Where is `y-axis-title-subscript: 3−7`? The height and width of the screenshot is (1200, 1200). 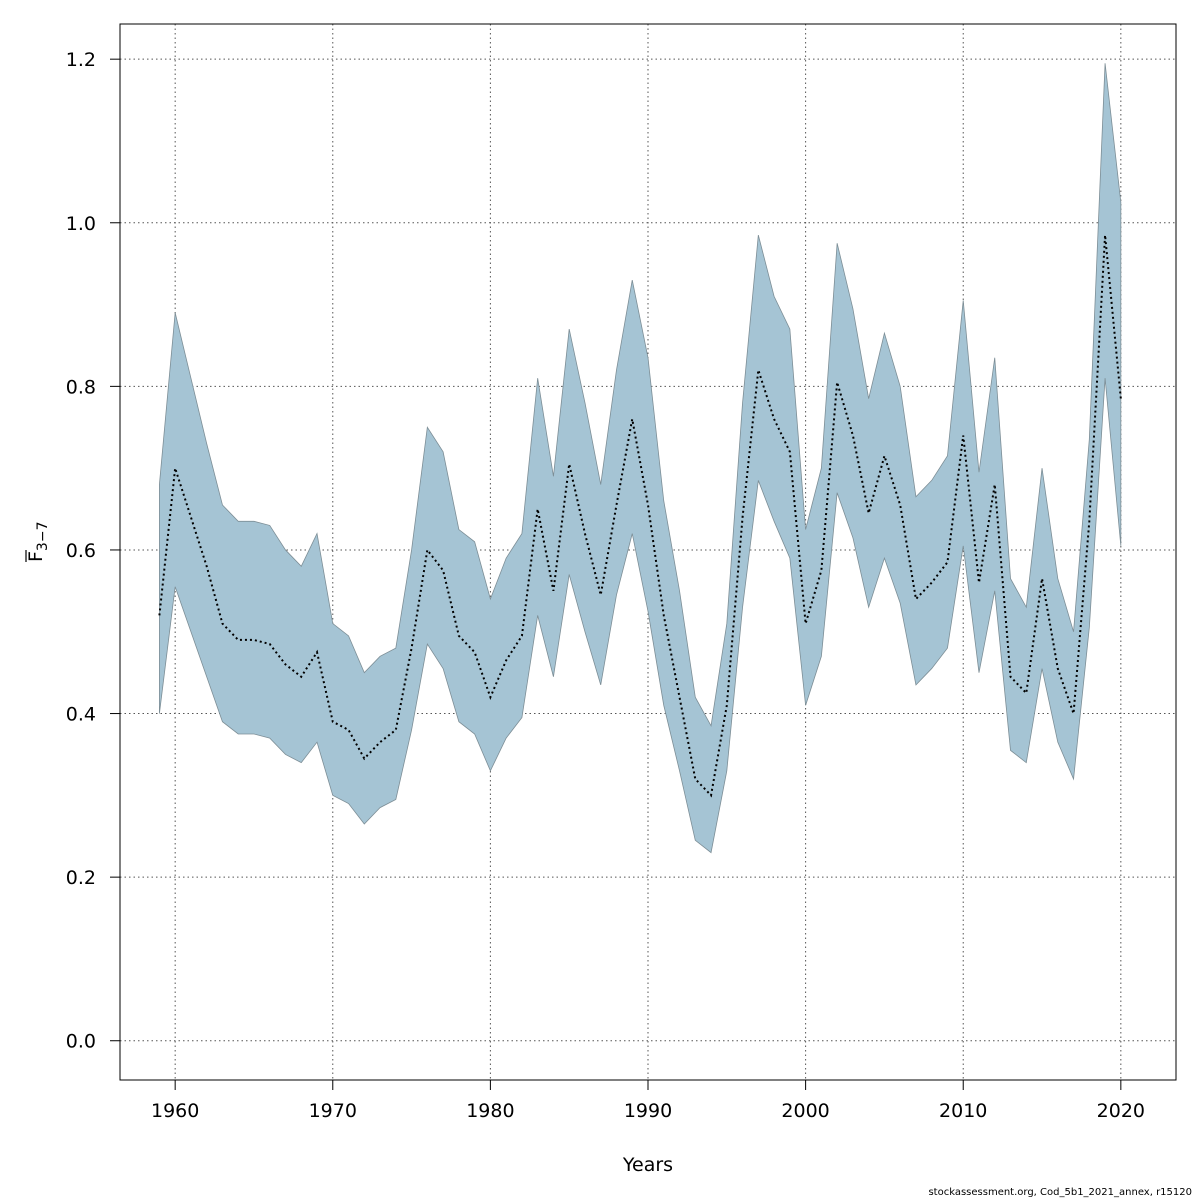 y-axis-title-subscript: 3−7 is located at coordinates (43, 537).